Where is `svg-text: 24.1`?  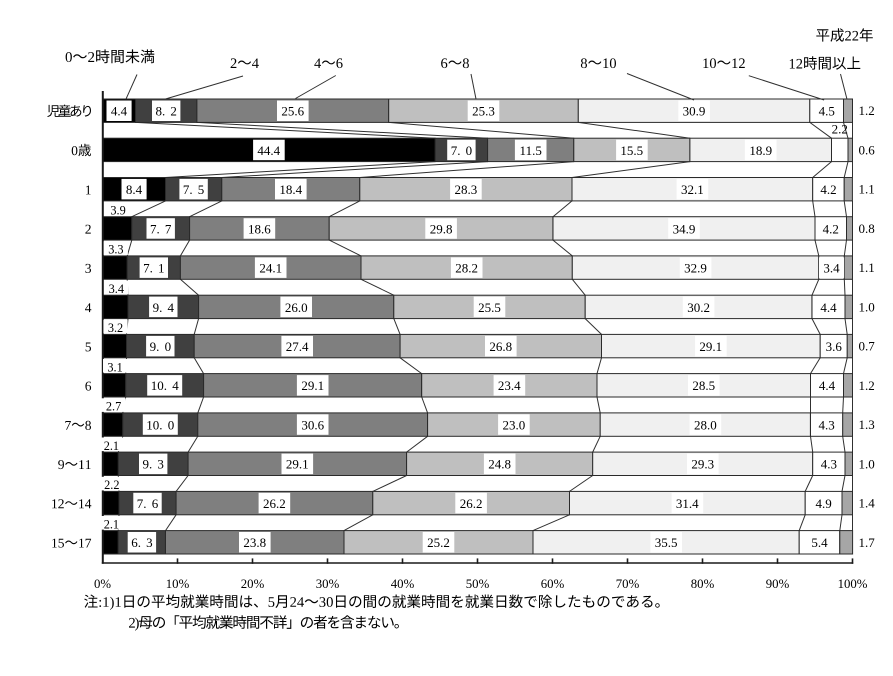 svg-text: 24.1 is located at coordinates (270, 268).